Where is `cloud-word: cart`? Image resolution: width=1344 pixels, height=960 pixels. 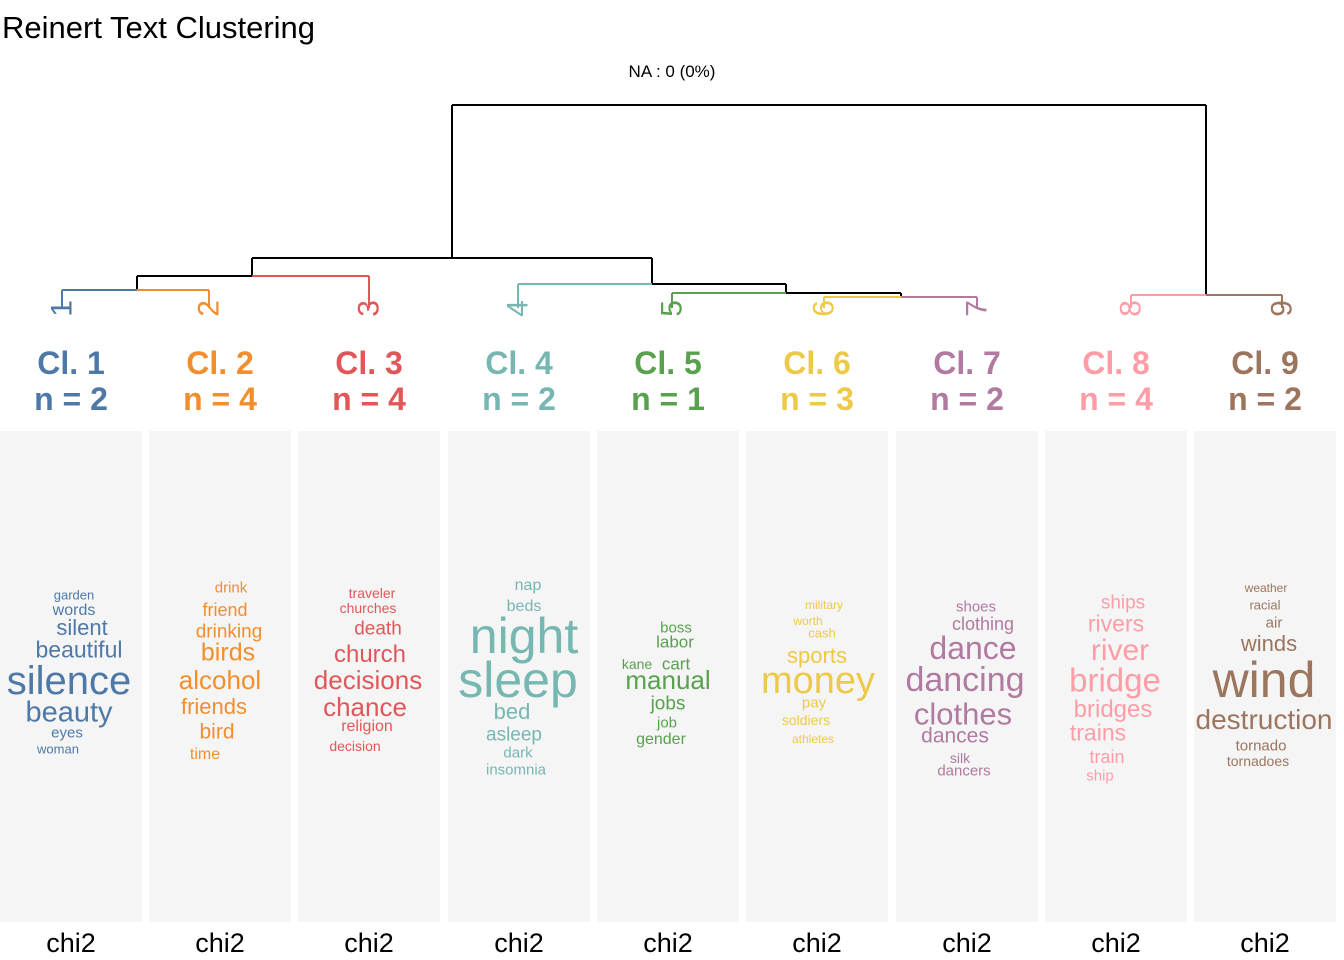
cloud-word: cart is located at coordinates (676, 664).